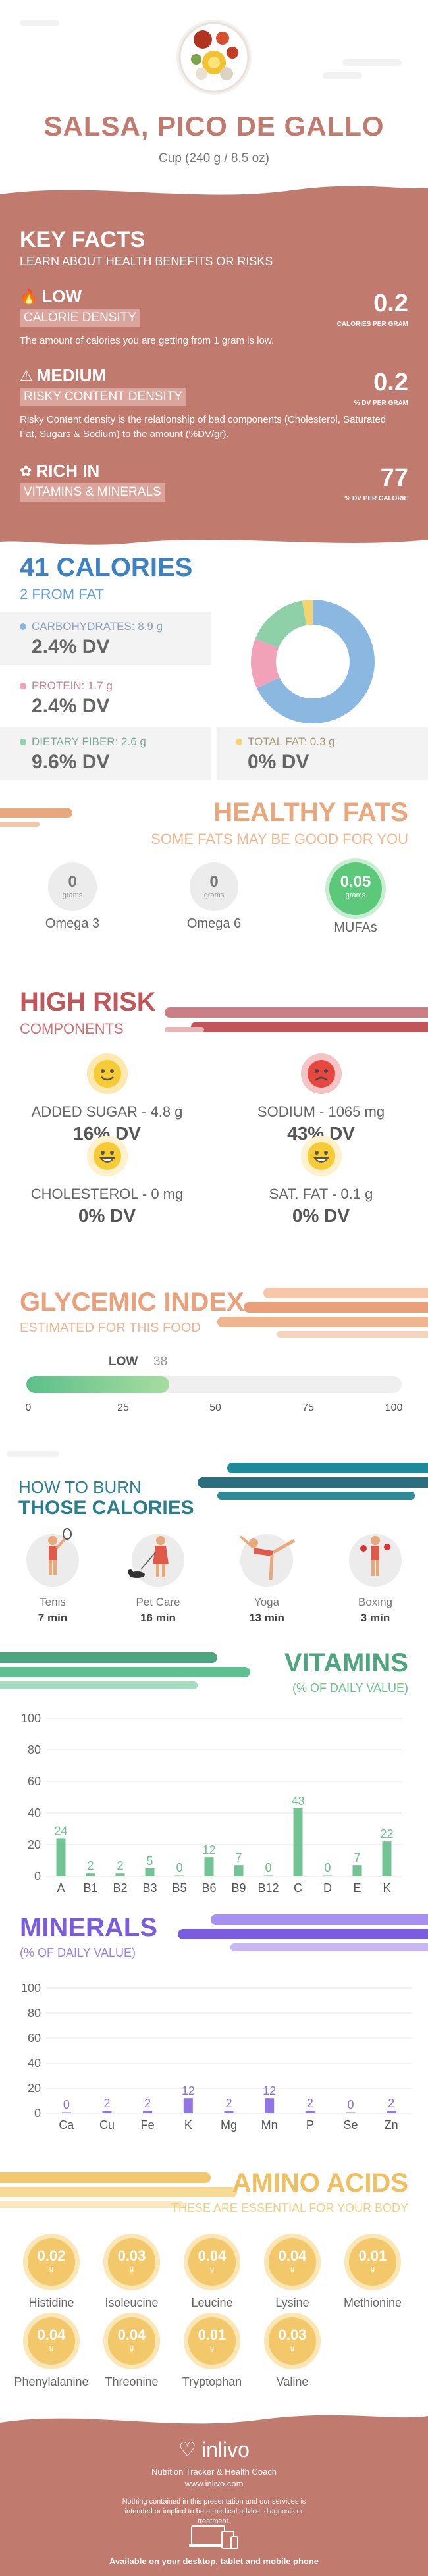 The image size is (428, 2576). I want to click on carbs-dv: 2.4% DV, so click(71, 647).